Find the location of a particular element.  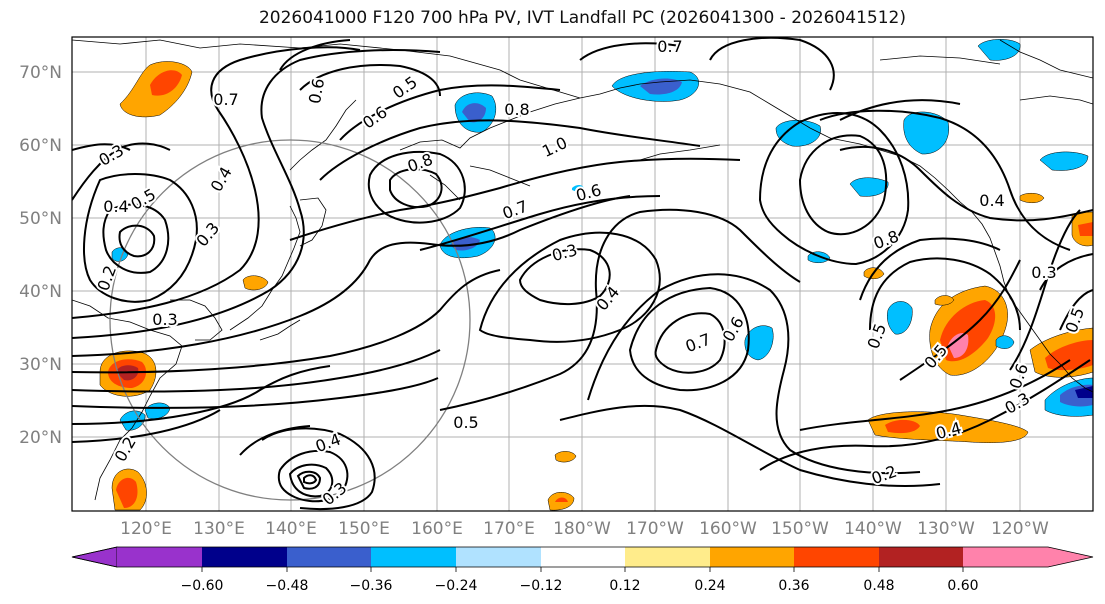

latitude-labels: 70°N 60°N 50°N 40°N 30°N 20°N is located at coordinates (40, 255).